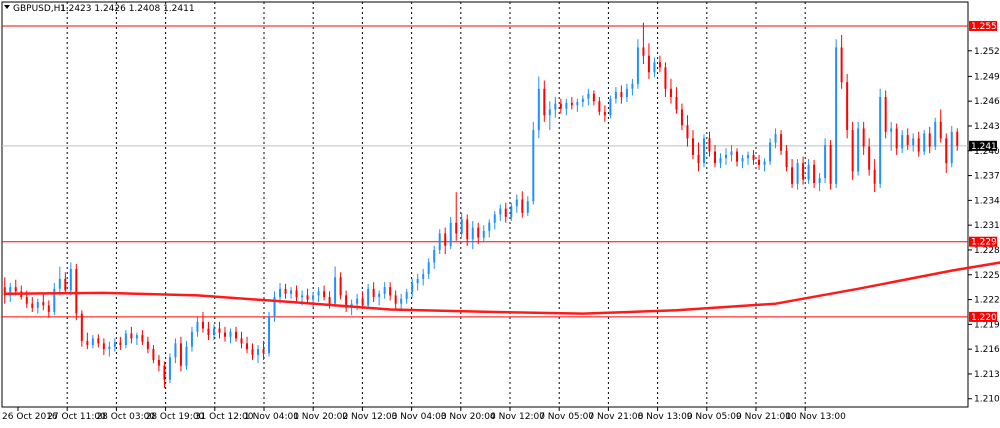 The height and width of the screenshot is (428, 1000). I want to click on level-price-badge, so click(983, 25).